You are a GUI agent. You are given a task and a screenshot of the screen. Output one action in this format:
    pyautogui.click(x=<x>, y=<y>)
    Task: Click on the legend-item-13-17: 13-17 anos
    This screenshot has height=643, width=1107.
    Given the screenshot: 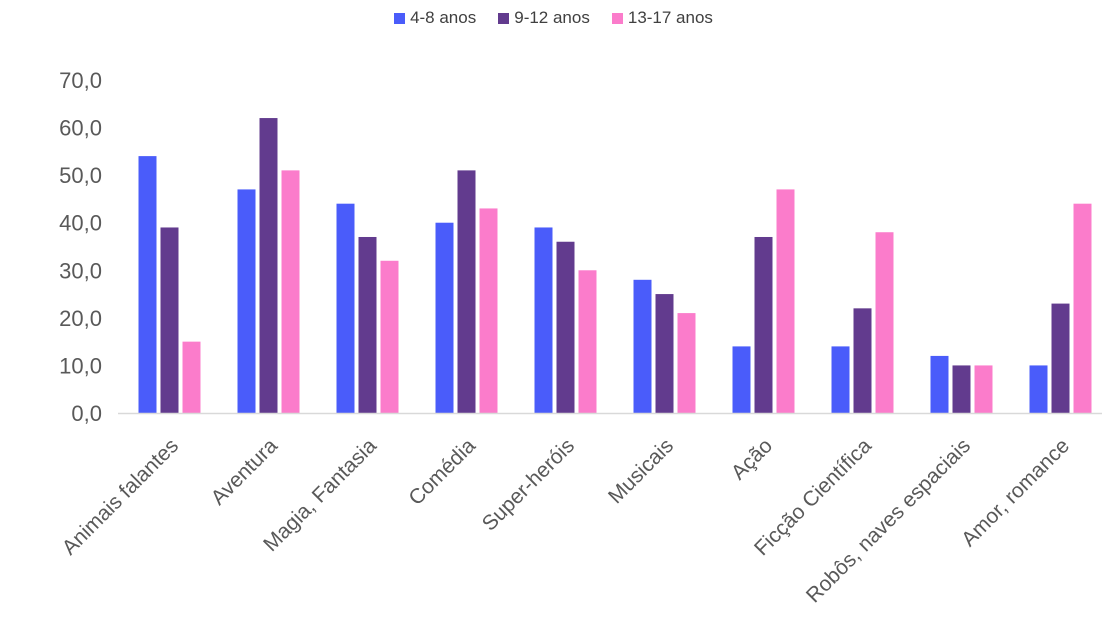 What is the action you would take?
    pyautogui.click(x=662, y=18)
    